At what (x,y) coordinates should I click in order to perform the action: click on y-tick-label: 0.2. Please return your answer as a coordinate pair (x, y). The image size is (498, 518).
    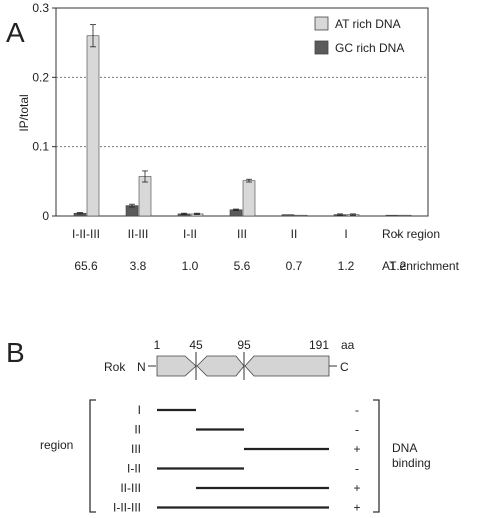
    Looking at the image, I should click on (40, 77).